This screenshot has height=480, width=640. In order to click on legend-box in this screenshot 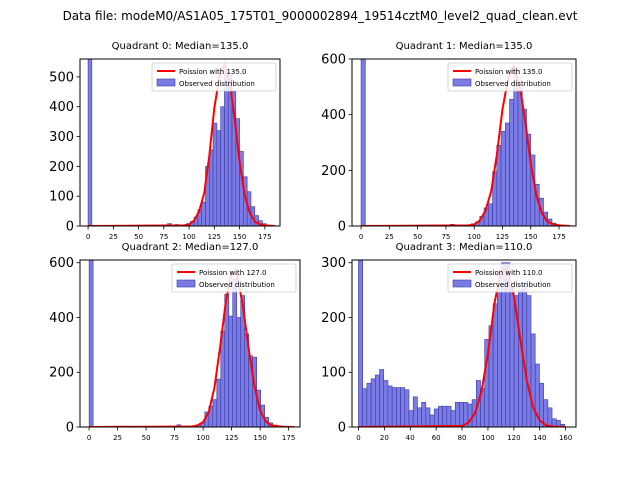, I will do `click(234, 278)`.